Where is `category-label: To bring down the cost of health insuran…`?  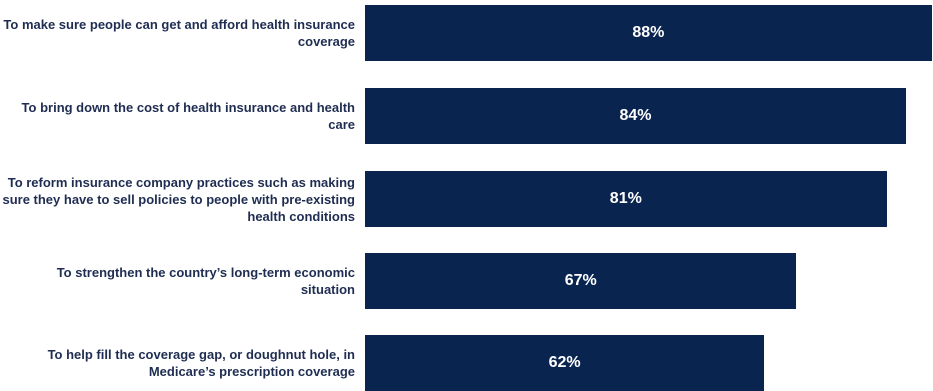
category-label: To bring down the cost of health insuran… is located at coordinates (188, 116).